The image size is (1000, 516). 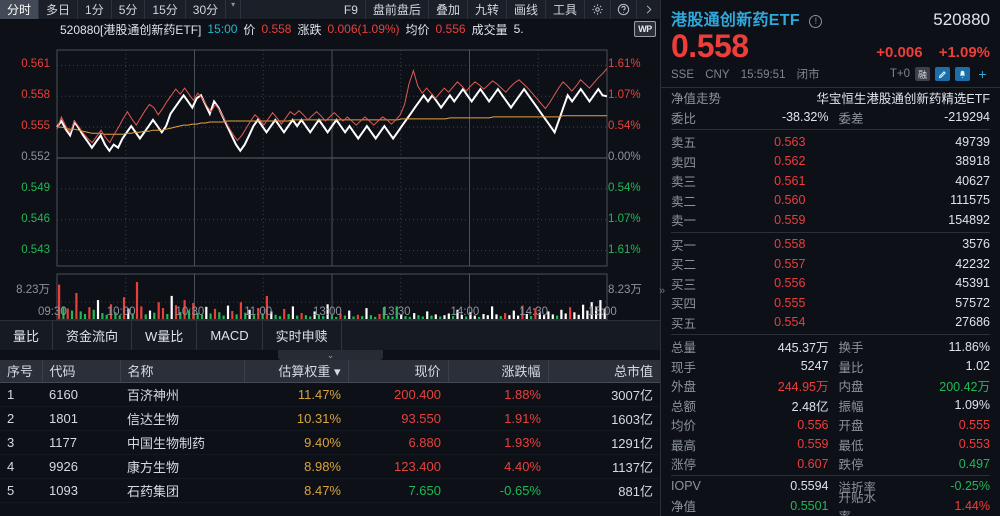 What do you see at coordinates (830, 347) in the screenshot?
I see `stat-row: 总量 445.37万 换手 11.86%` at bounding box center [830, 347].